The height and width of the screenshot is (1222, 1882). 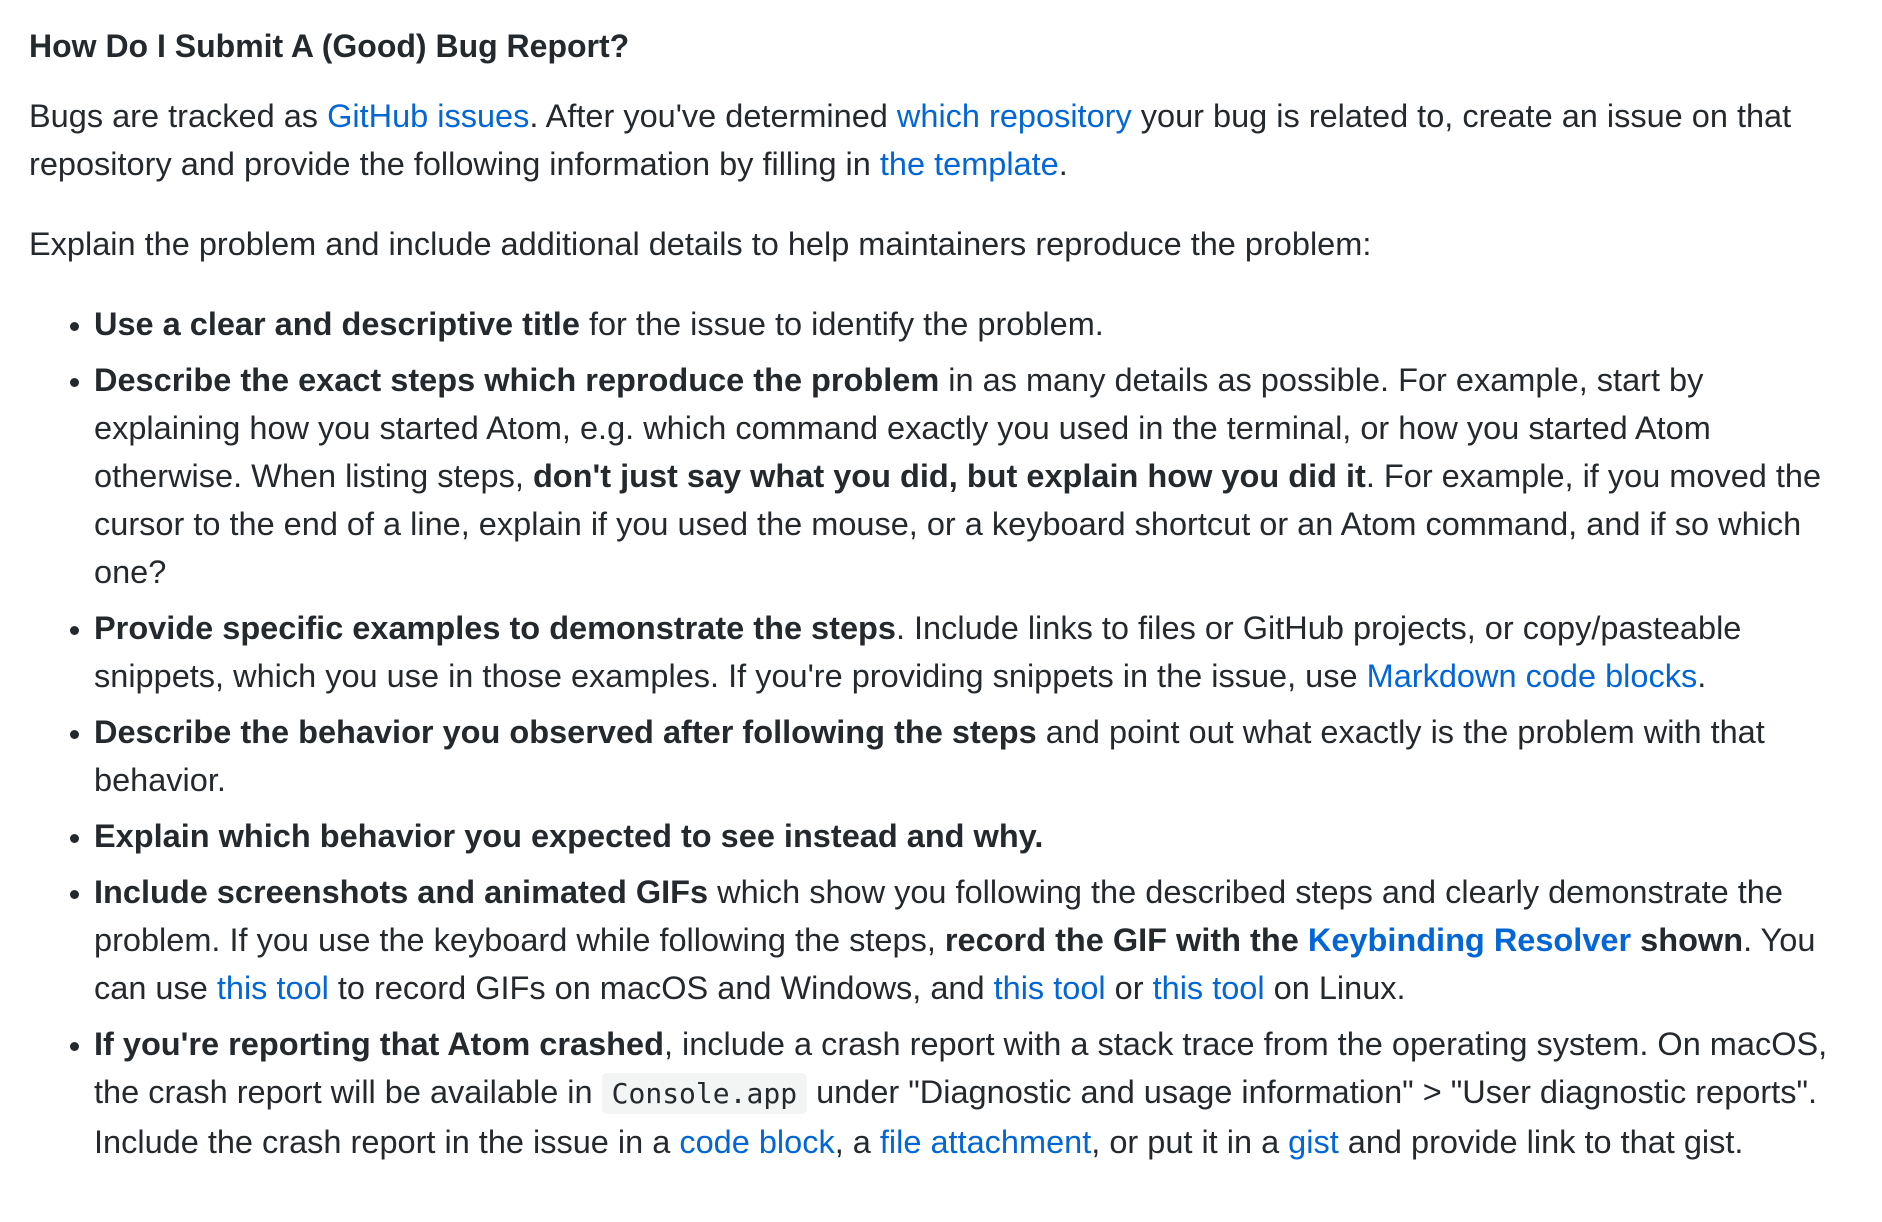 I want to click on which-repository-link: which repository, so click(x=1014, y=116).